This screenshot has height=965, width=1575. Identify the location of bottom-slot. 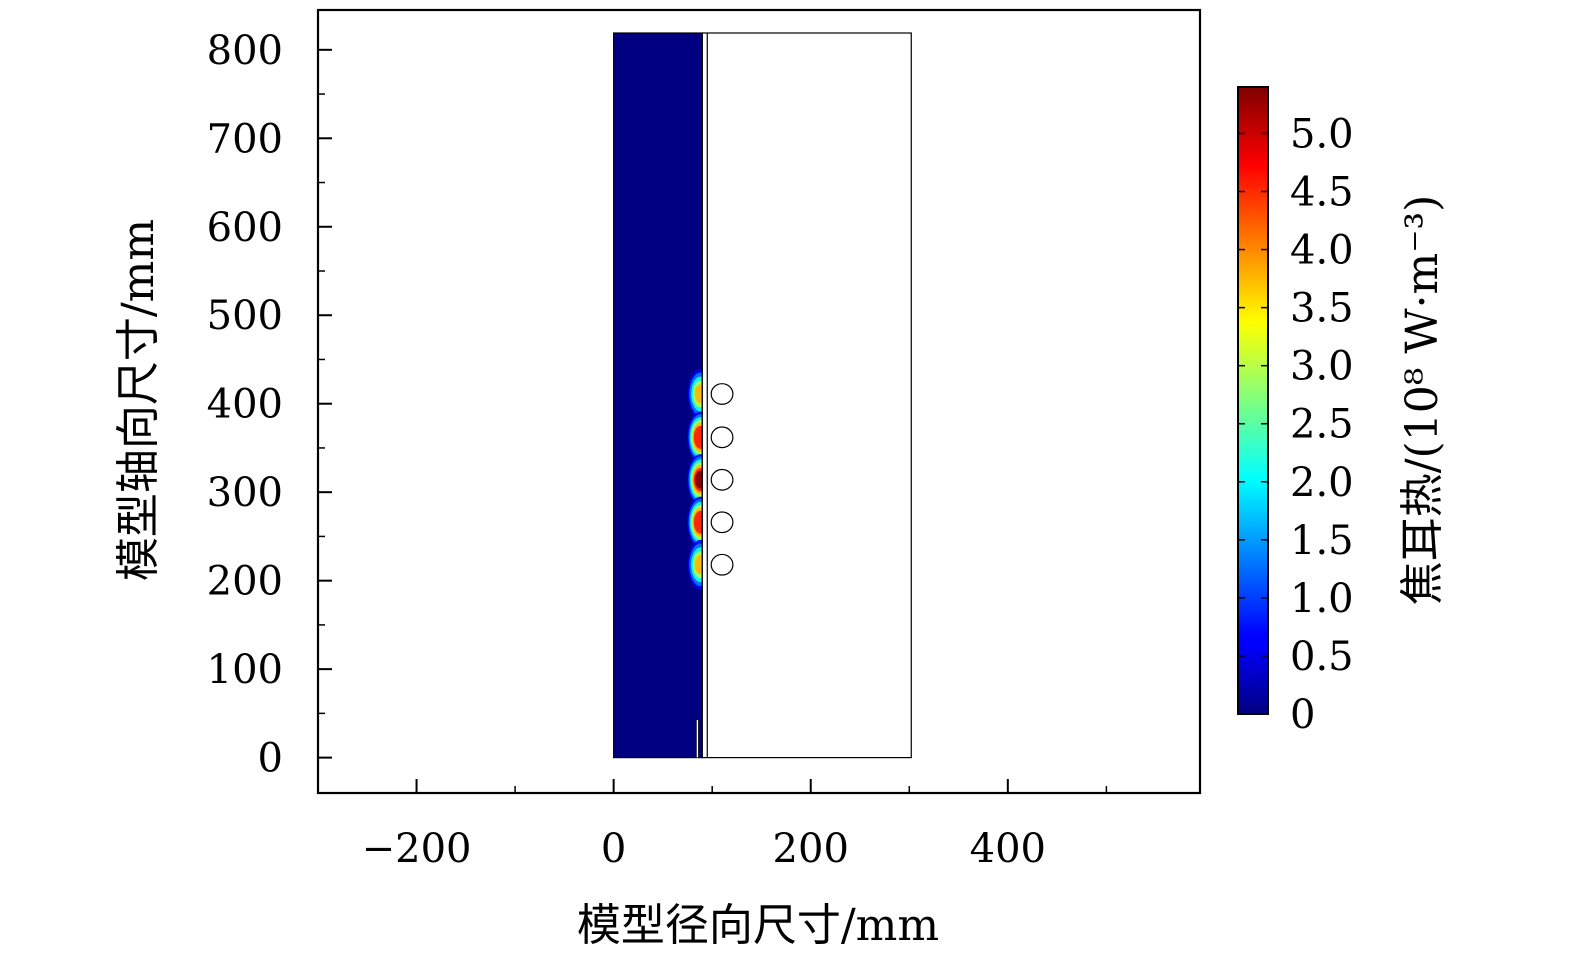
(697, 738).